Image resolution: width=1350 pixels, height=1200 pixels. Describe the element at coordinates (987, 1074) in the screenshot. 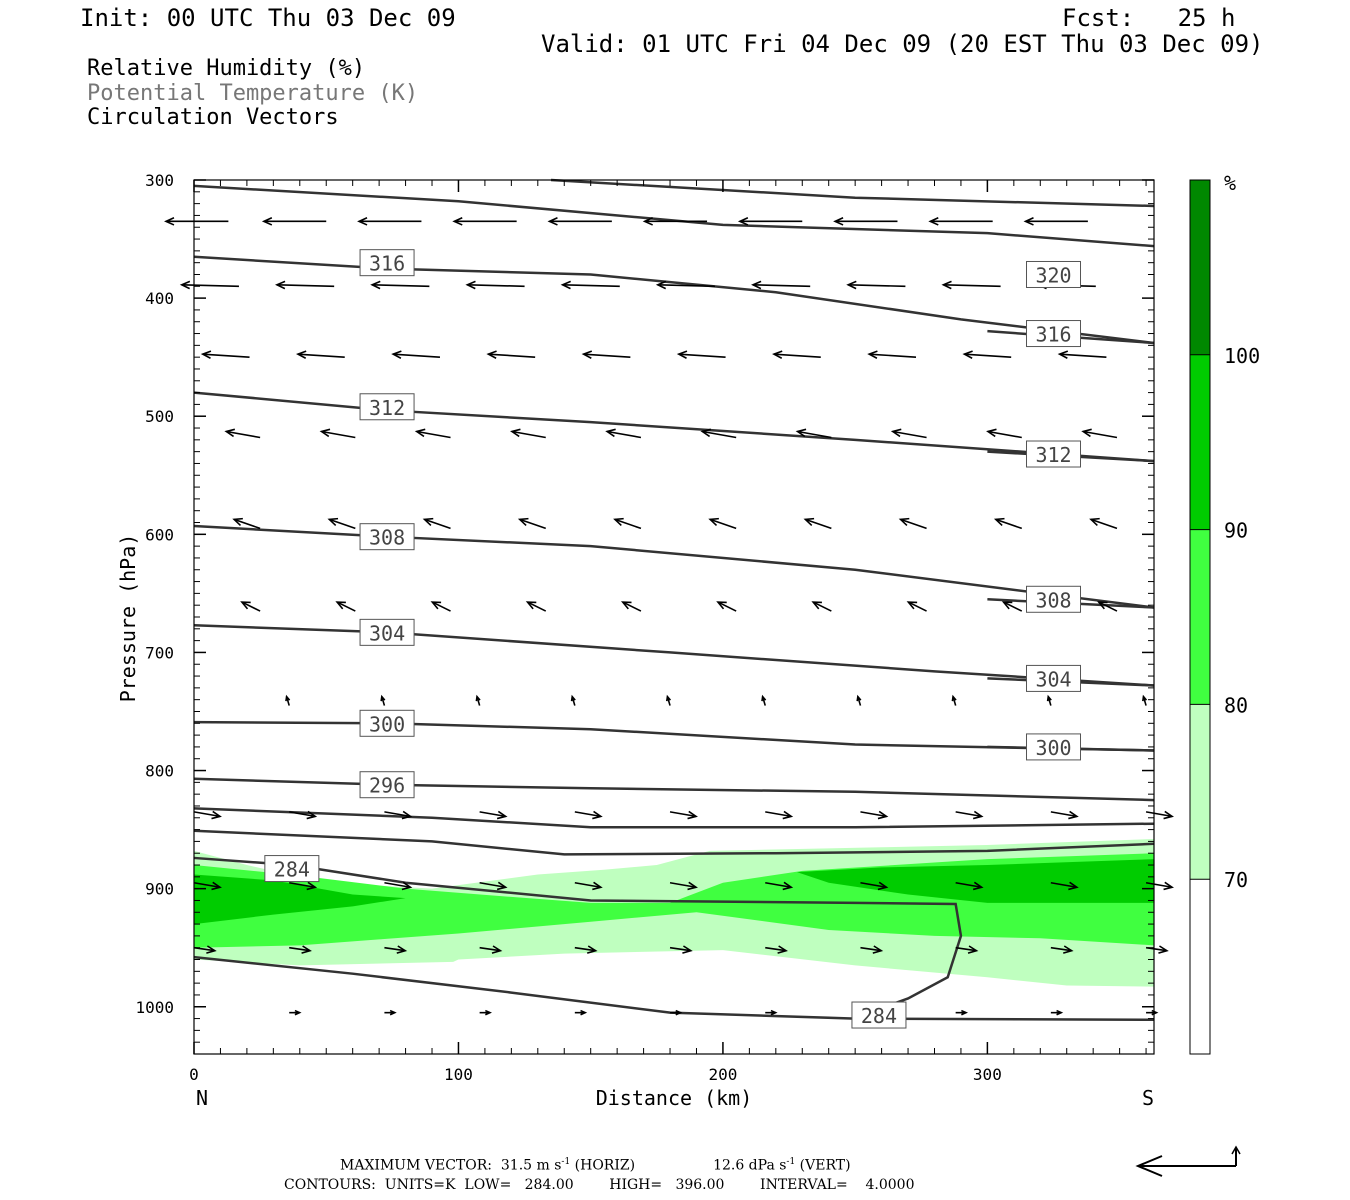

I see `x-tick-label: 300` at that location.